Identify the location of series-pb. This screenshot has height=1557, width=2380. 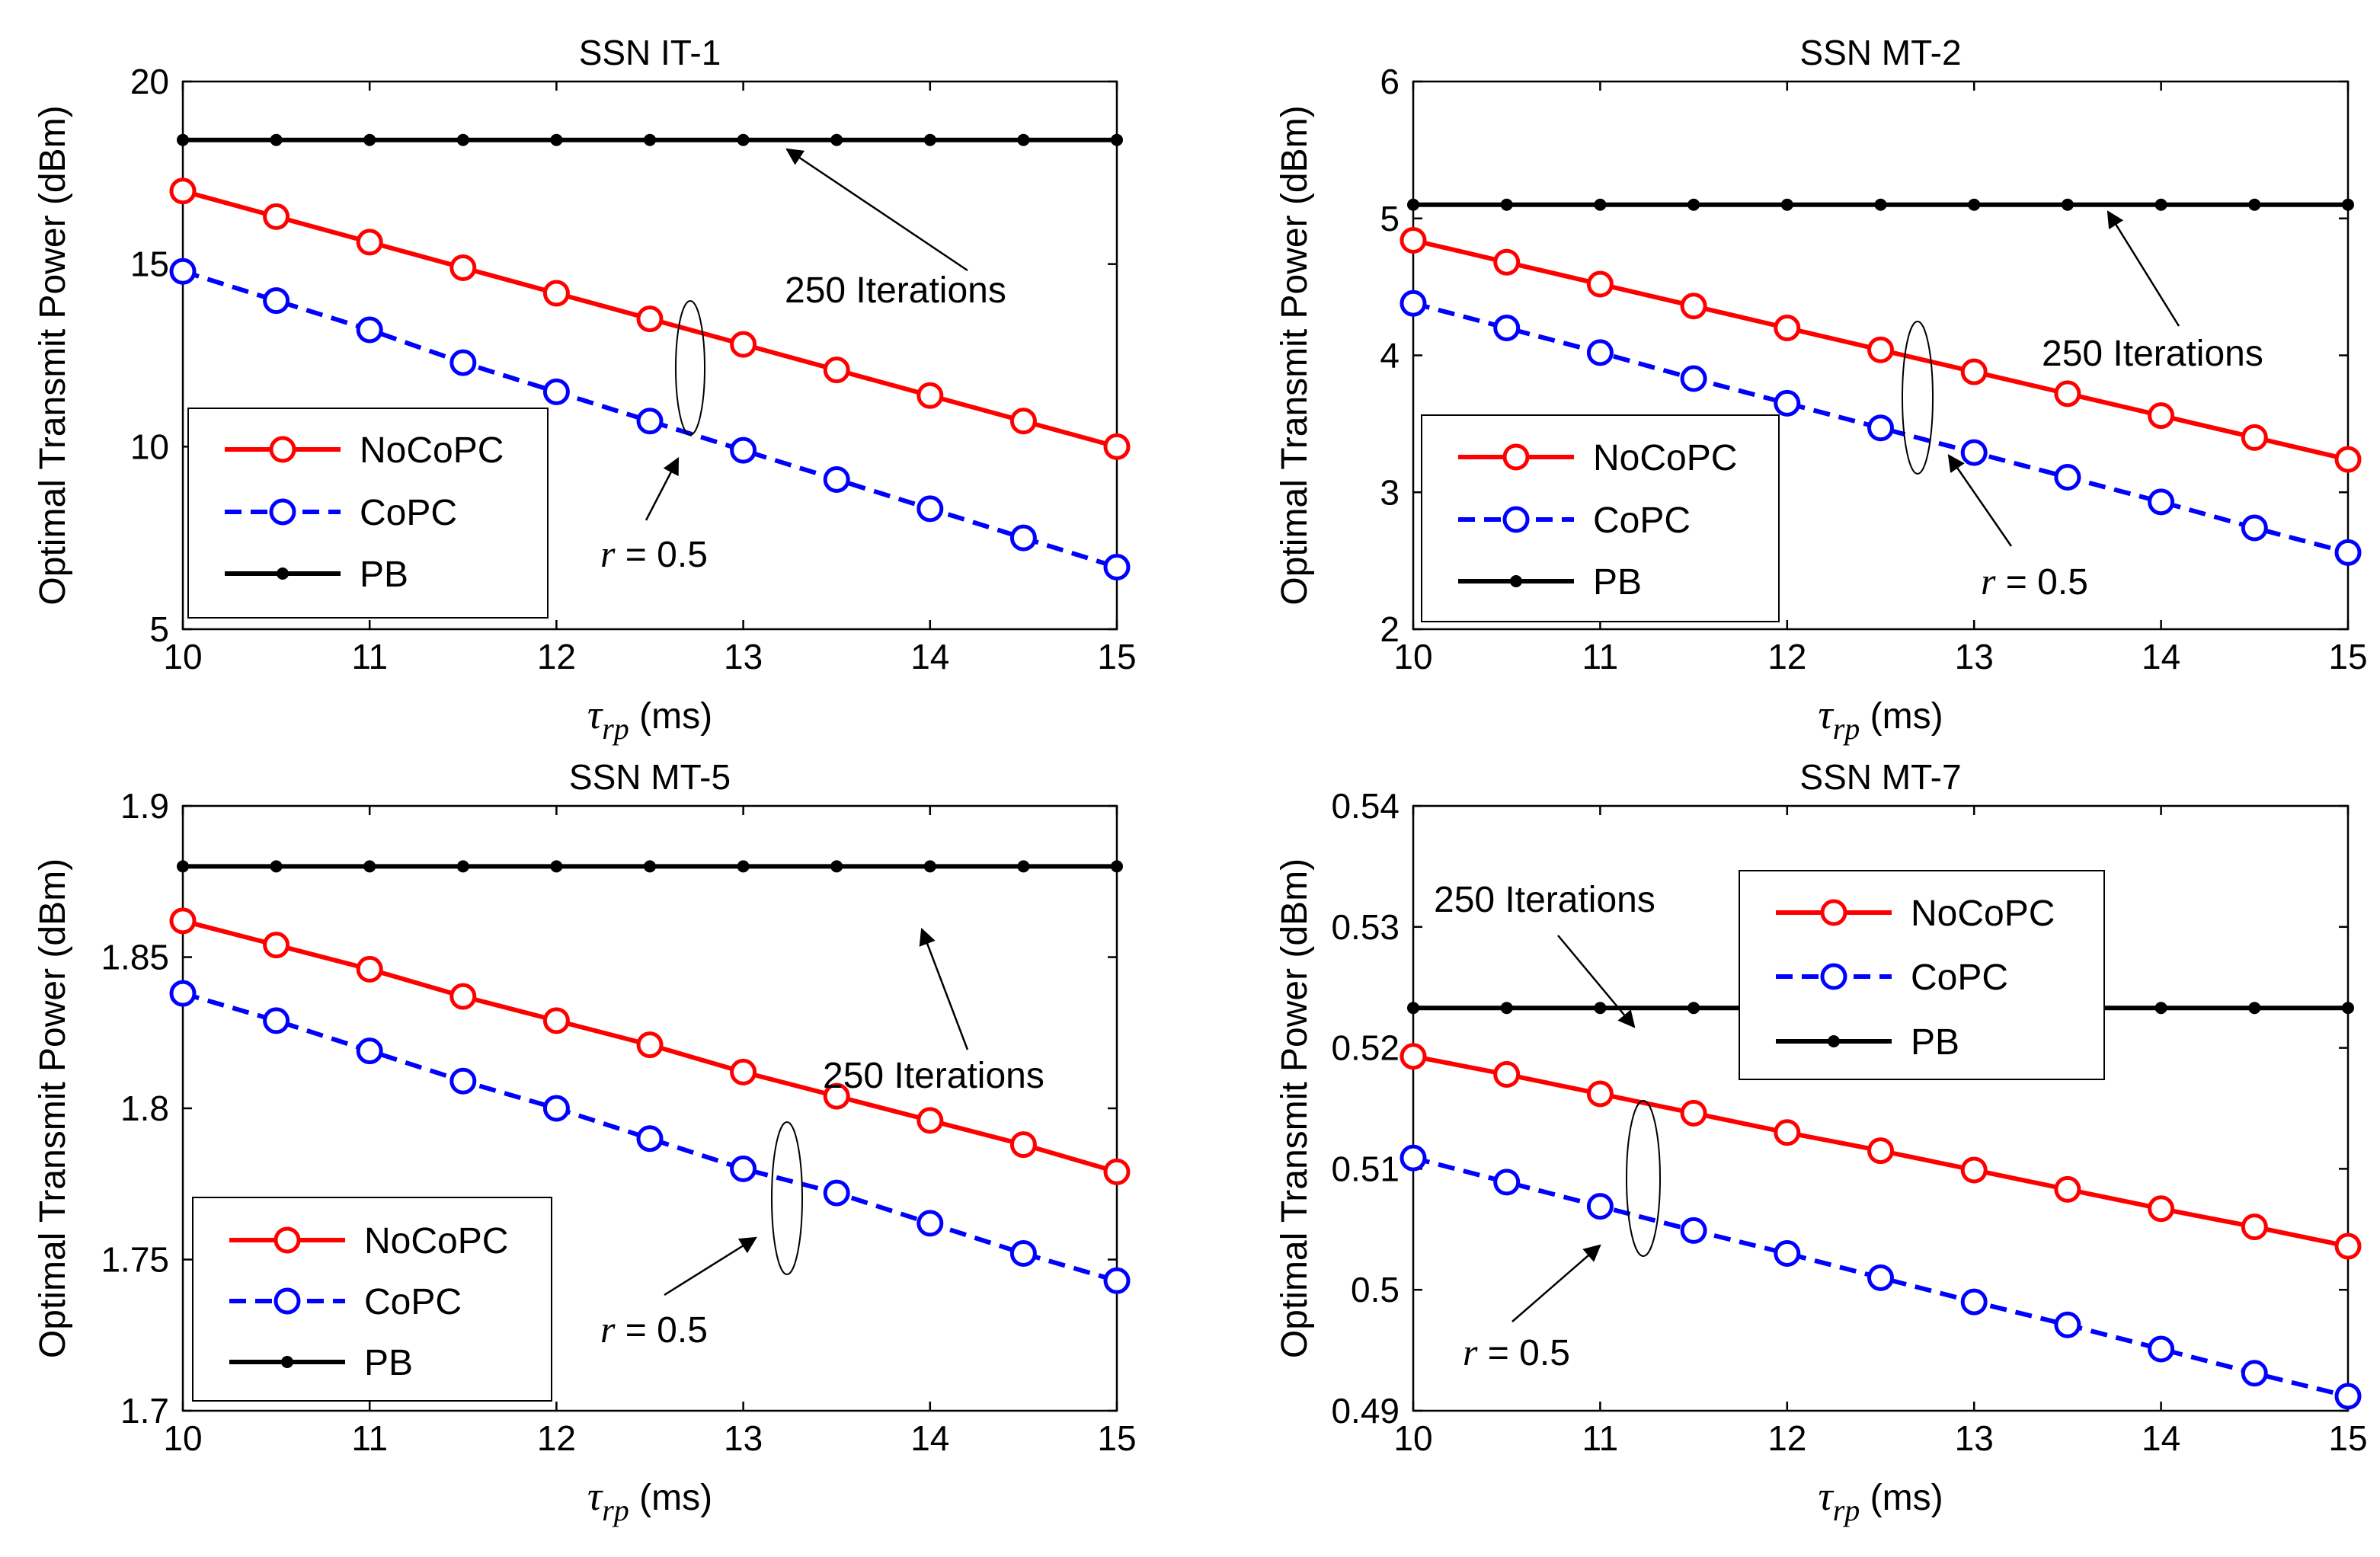
(1880, 204).